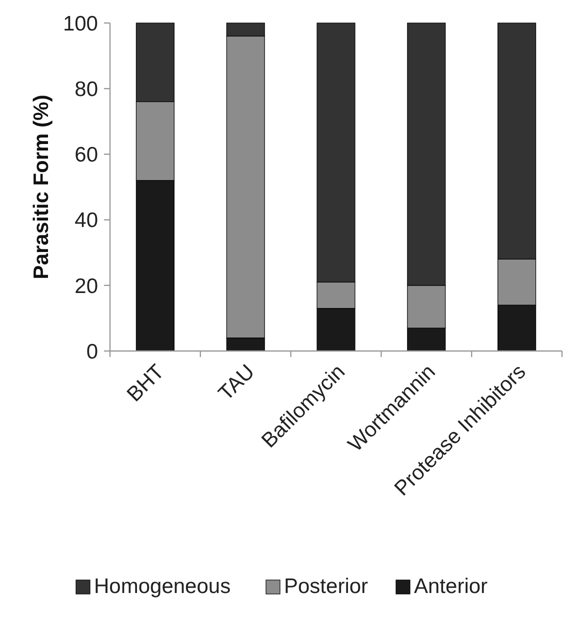 The width and height of the screenshot is (582, 633). Describe the element at coordinates (41, 187) in the screenshot. I see `y-axis-title: Parasitic Form (%)` at that location.